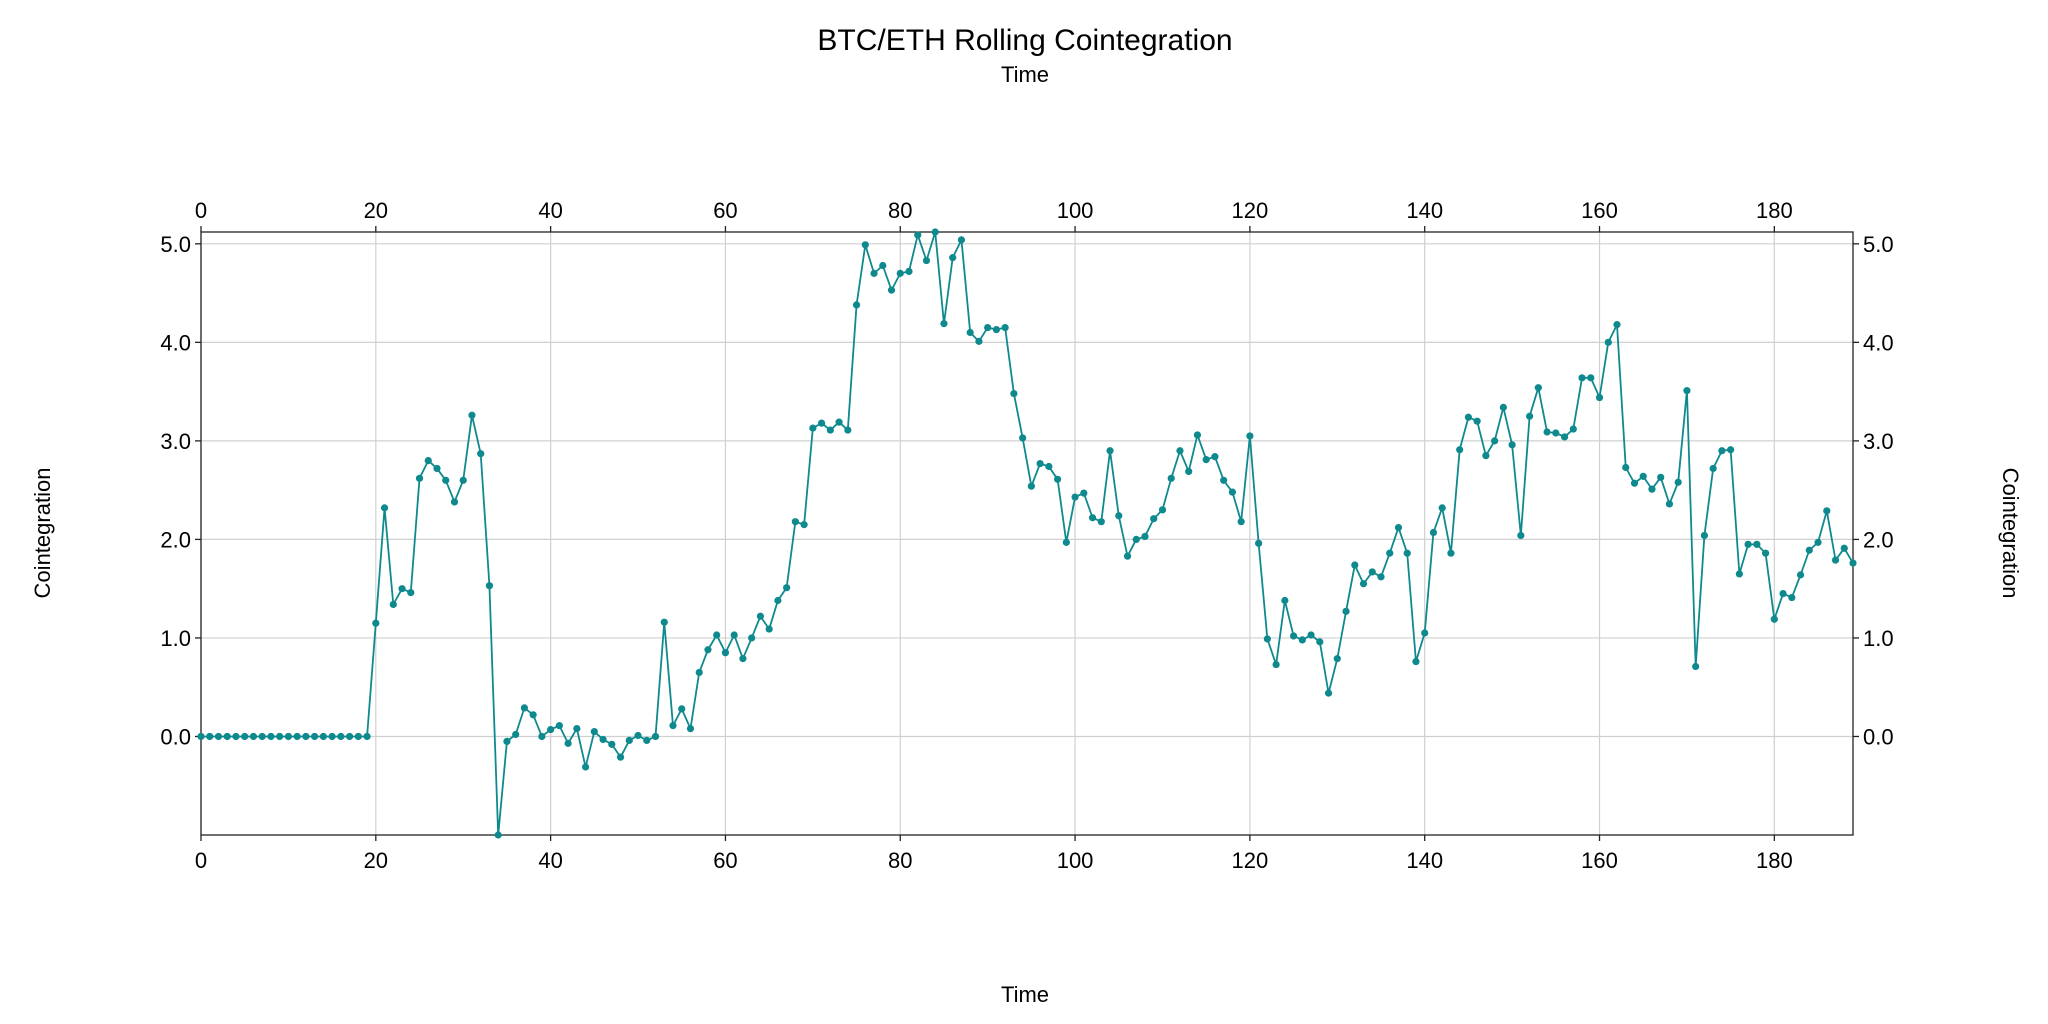 The width and height of the screenshot is (2048, 1024). I want to click on x-tick-label-bottom: 180, so click(1774, 860).